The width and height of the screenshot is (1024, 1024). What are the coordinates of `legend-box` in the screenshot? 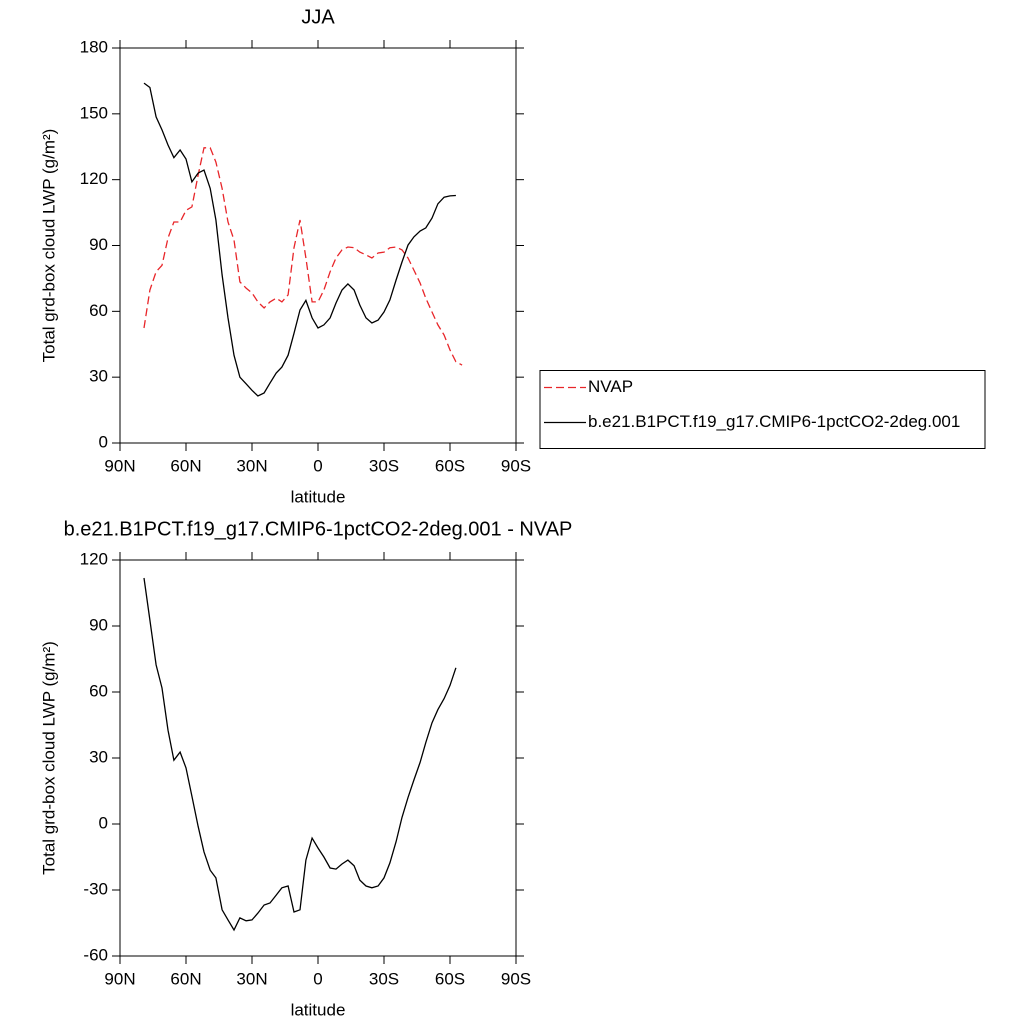 It's located at (762, 409).